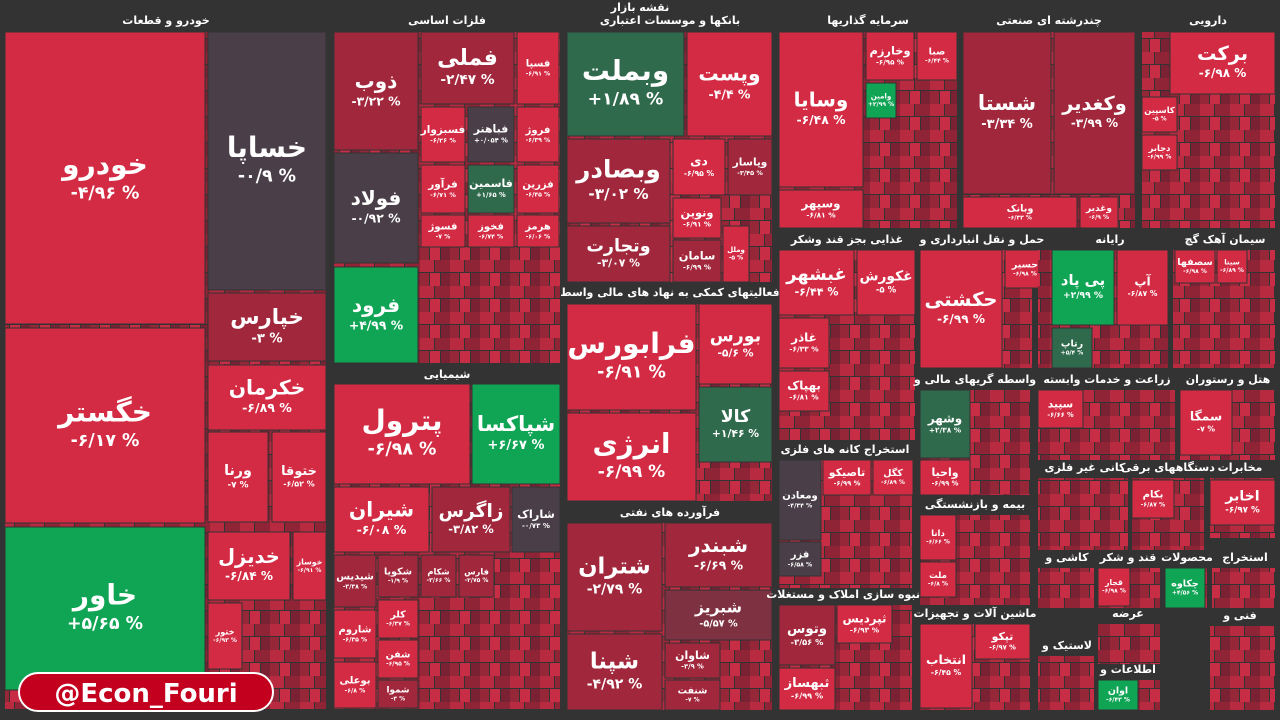 The image size is (1280, 720). Describe the element at coordinates (398, 624) in the screenshot. I see `tile-change: -۶/۳۷ %` at that location.